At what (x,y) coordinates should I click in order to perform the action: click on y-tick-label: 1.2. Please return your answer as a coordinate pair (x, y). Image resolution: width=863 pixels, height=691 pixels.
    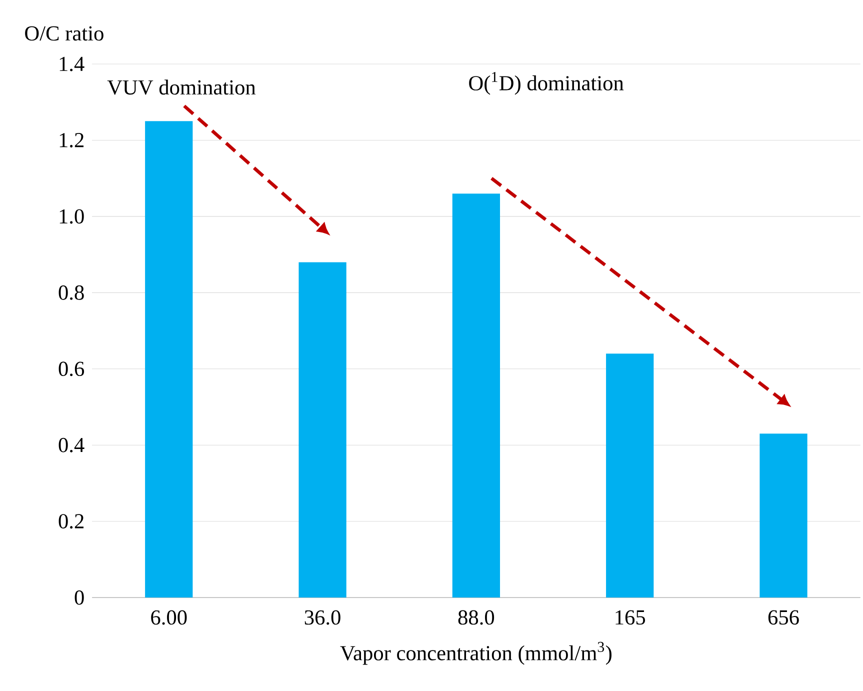
    Looking at the image, I should click on (72, 140).